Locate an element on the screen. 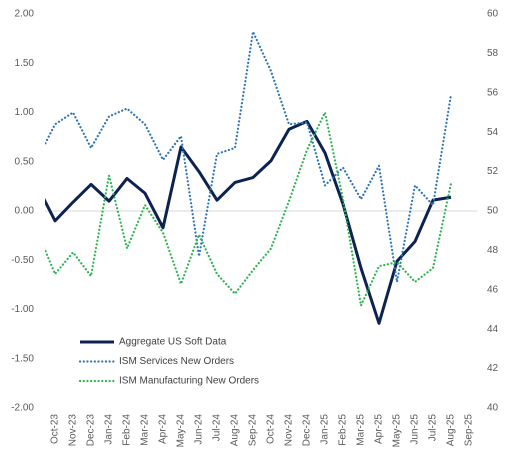  y-tick-label: 1.50 is located at coordinates (25, 63).